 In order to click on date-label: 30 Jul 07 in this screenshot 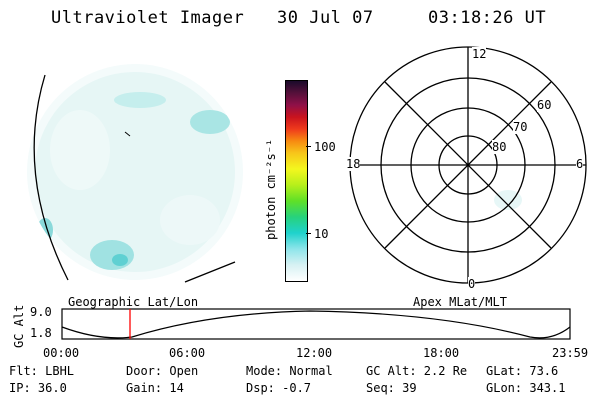, I will do `click(325, 18)`.